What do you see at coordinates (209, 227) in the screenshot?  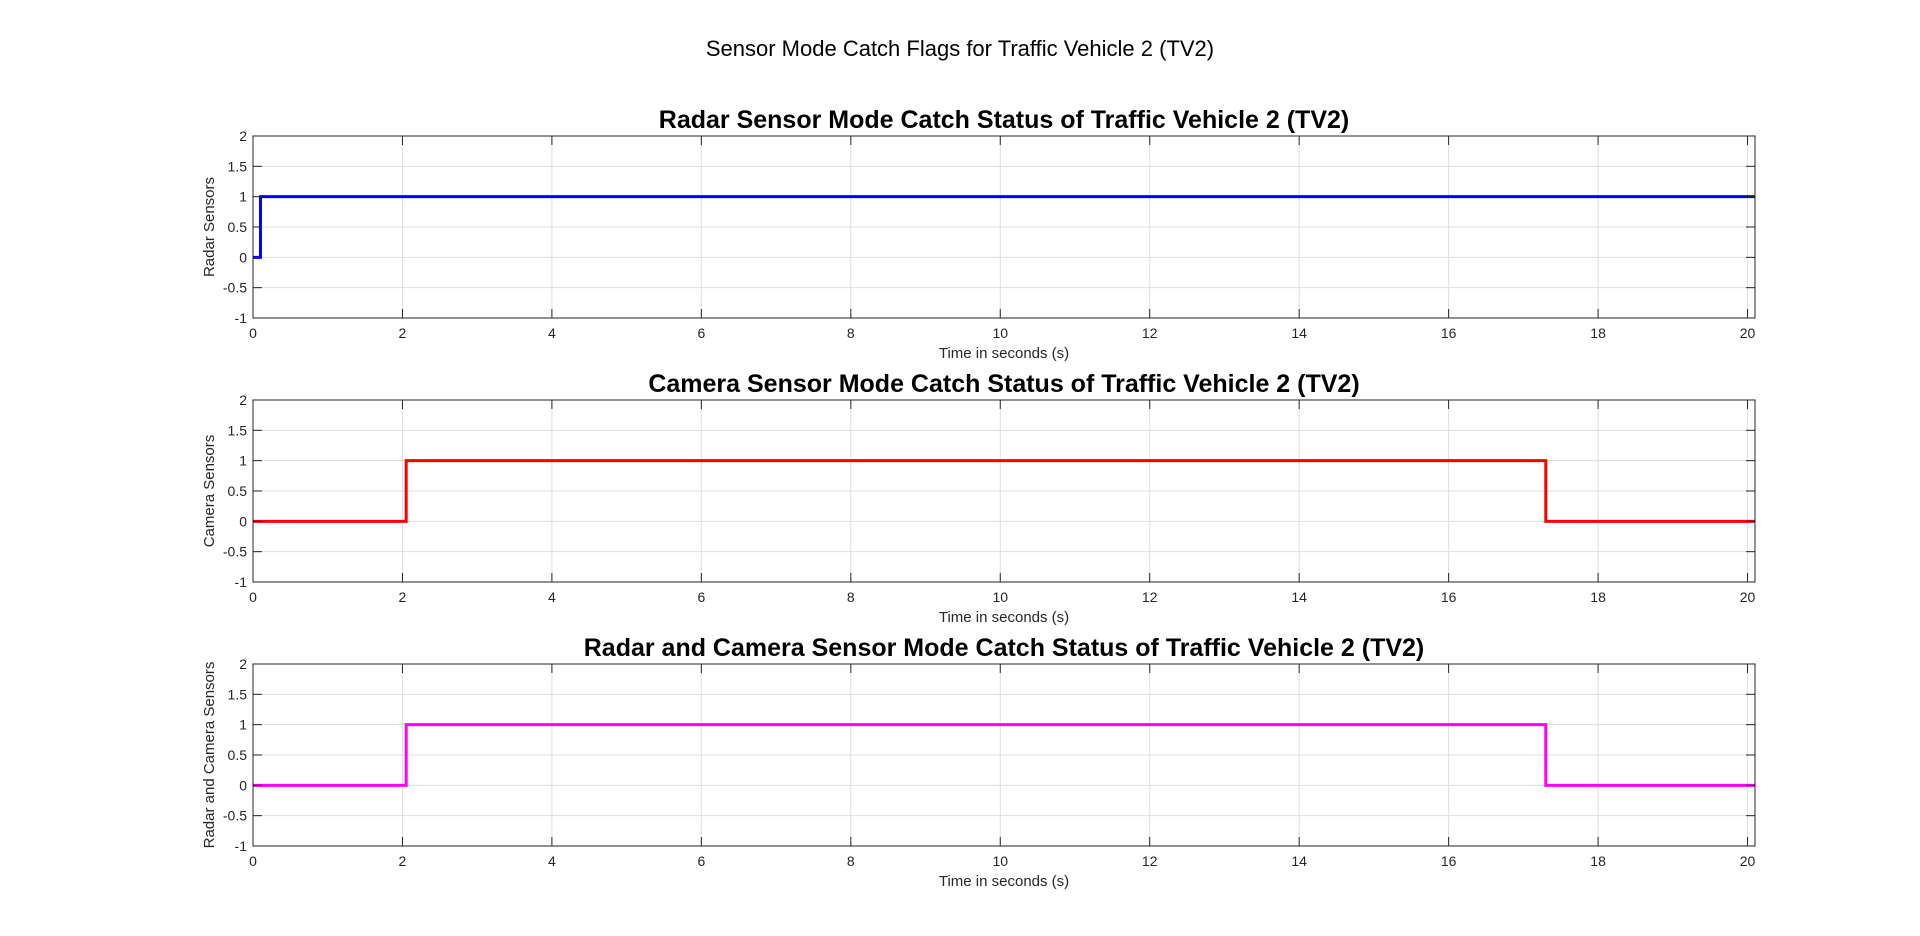 I see `y-axis-label: Radar Sensors` at bounding box center [209, 227].